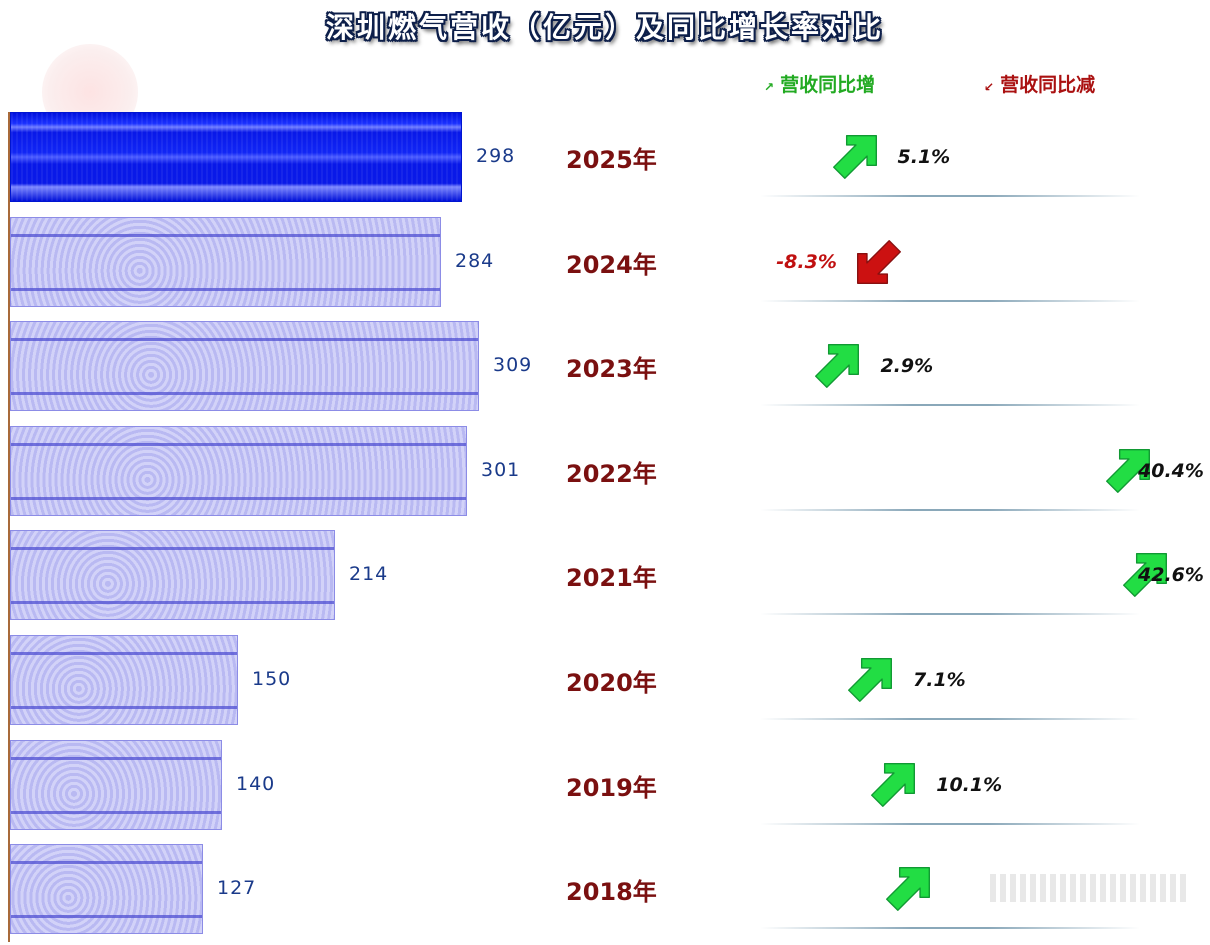 Image resolution: width=1210 pixels, height=945 pixels. Describe the element at coordinates (924, 157) in the screenshot. I see `growth-rate-label: 5.1%` at that location.